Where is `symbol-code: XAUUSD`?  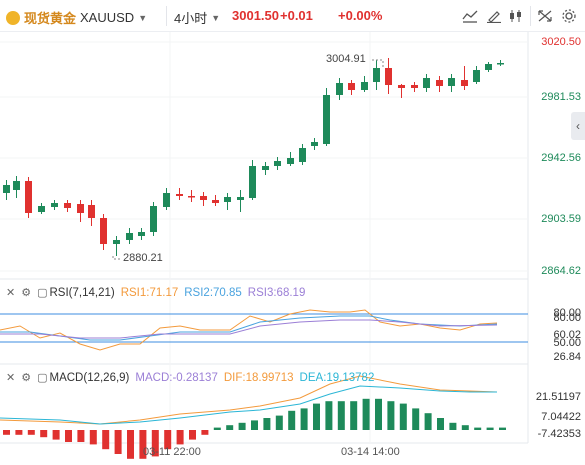
symbol-code: XAUUSD is located at coordinates (107, 17).